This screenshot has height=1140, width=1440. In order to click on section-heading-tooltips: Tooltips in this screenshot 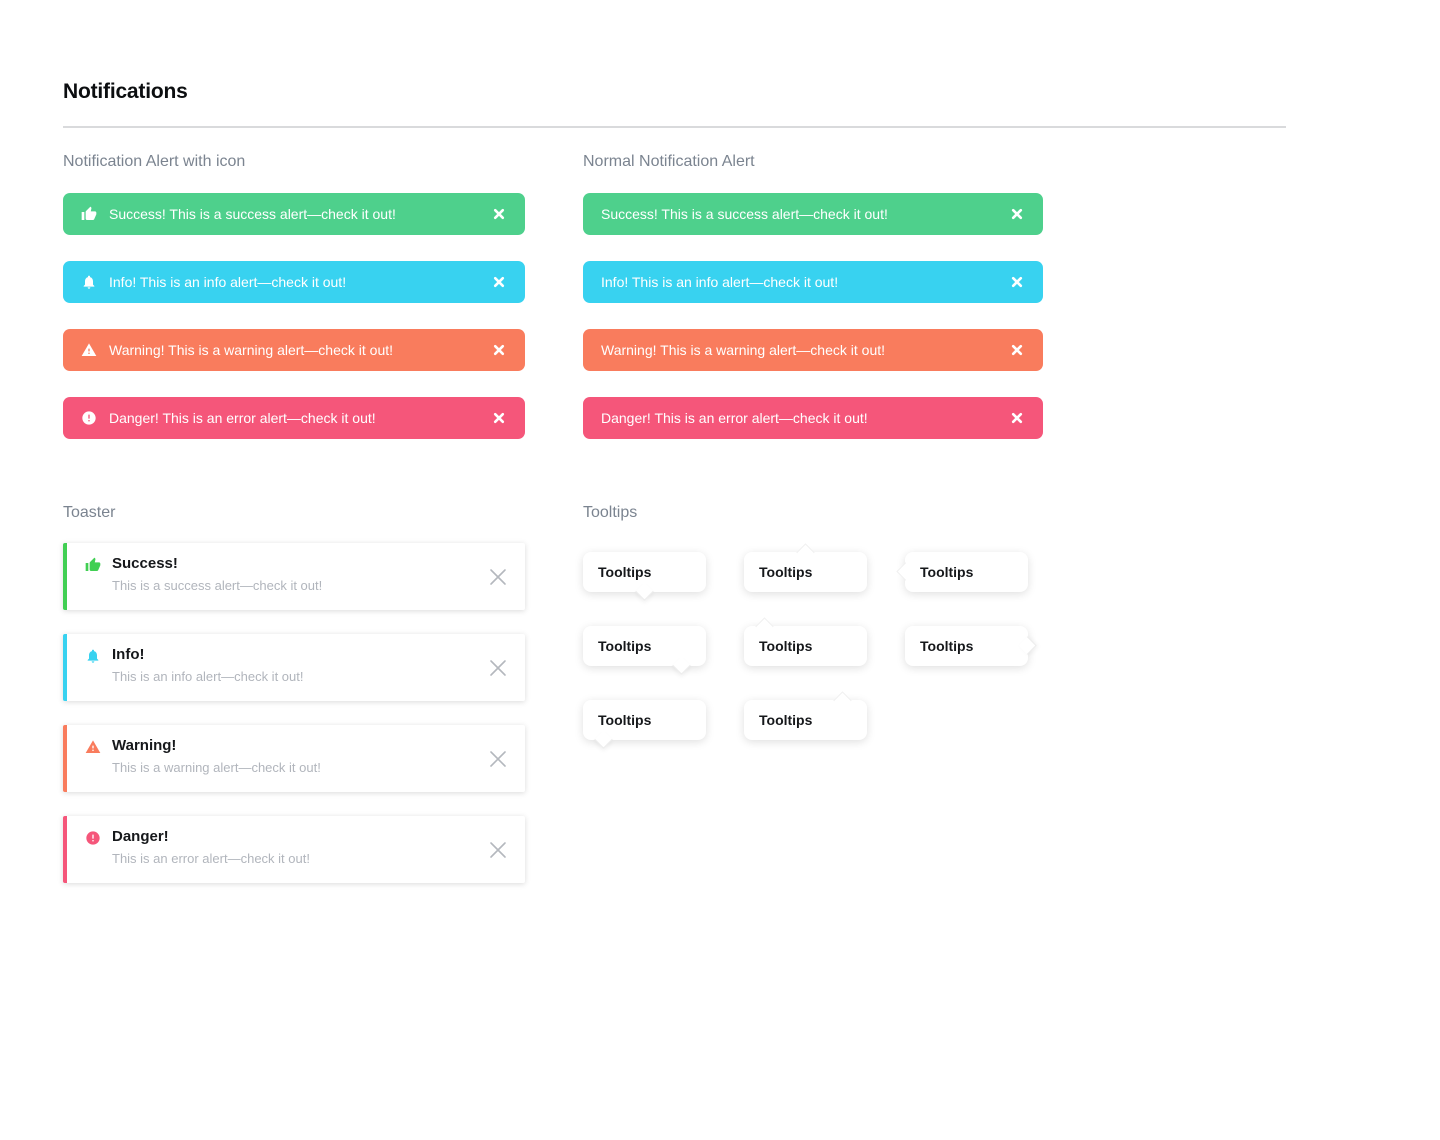, I will do `click(610, 512)`.